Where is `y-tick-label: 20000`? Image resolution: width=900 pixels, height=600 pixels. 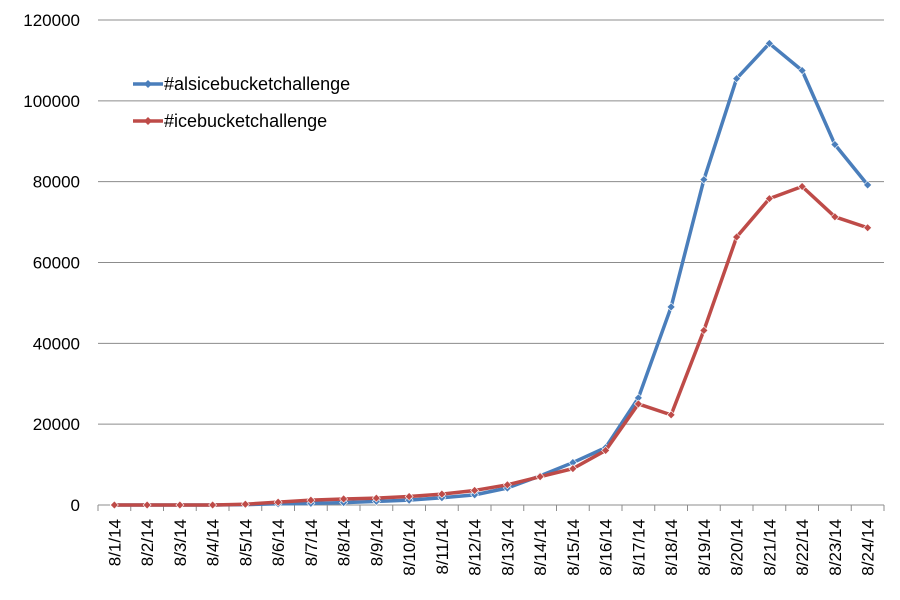
y-tick-label: 20000 is located at coordinates (56, 424).